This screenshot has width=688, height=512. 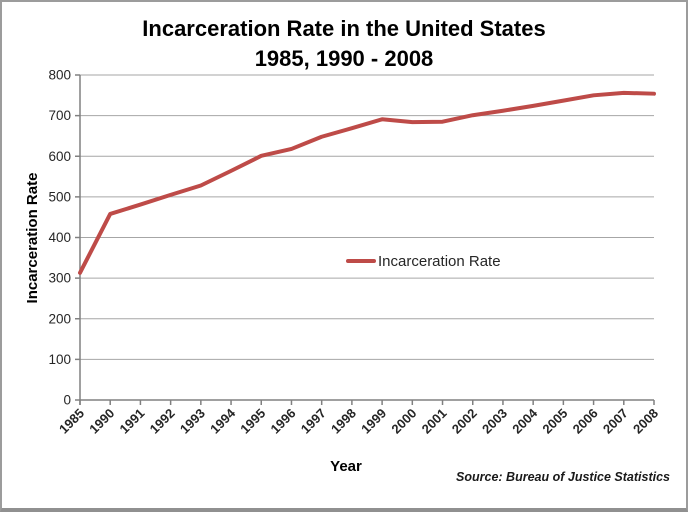 I want to click on x-axis-title: Year, so click(x=346, y=466).